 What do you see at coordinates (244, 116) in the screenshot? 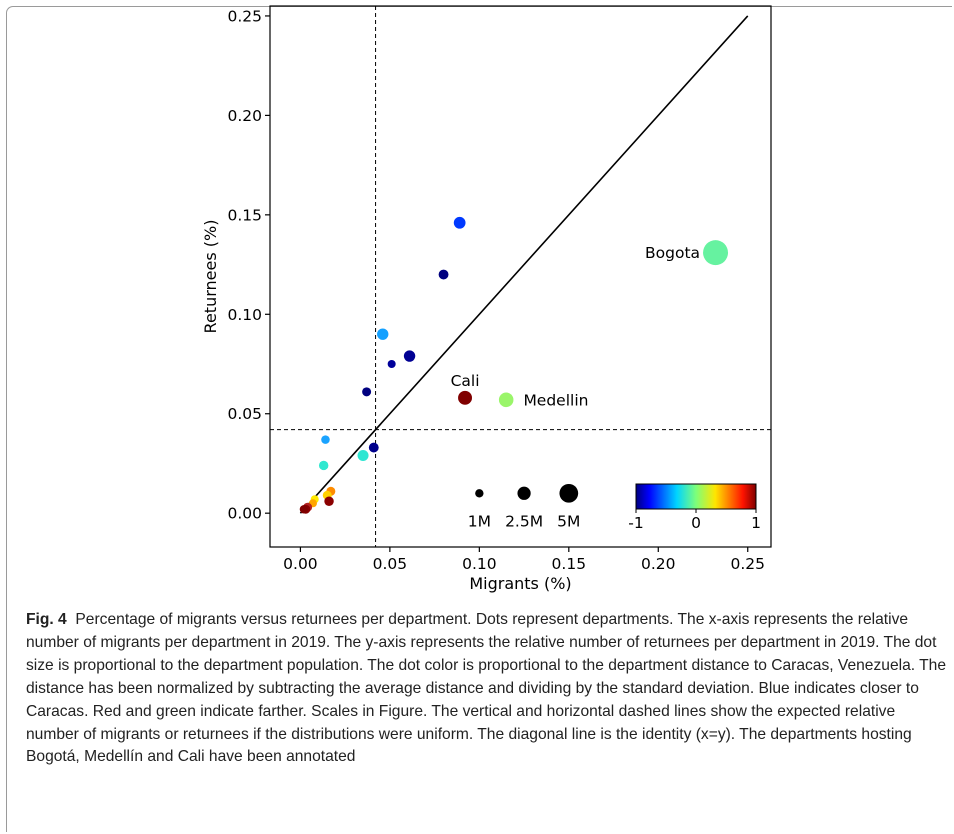
I see `y-tick-label: 0.20` at bounding box center [244, 116].